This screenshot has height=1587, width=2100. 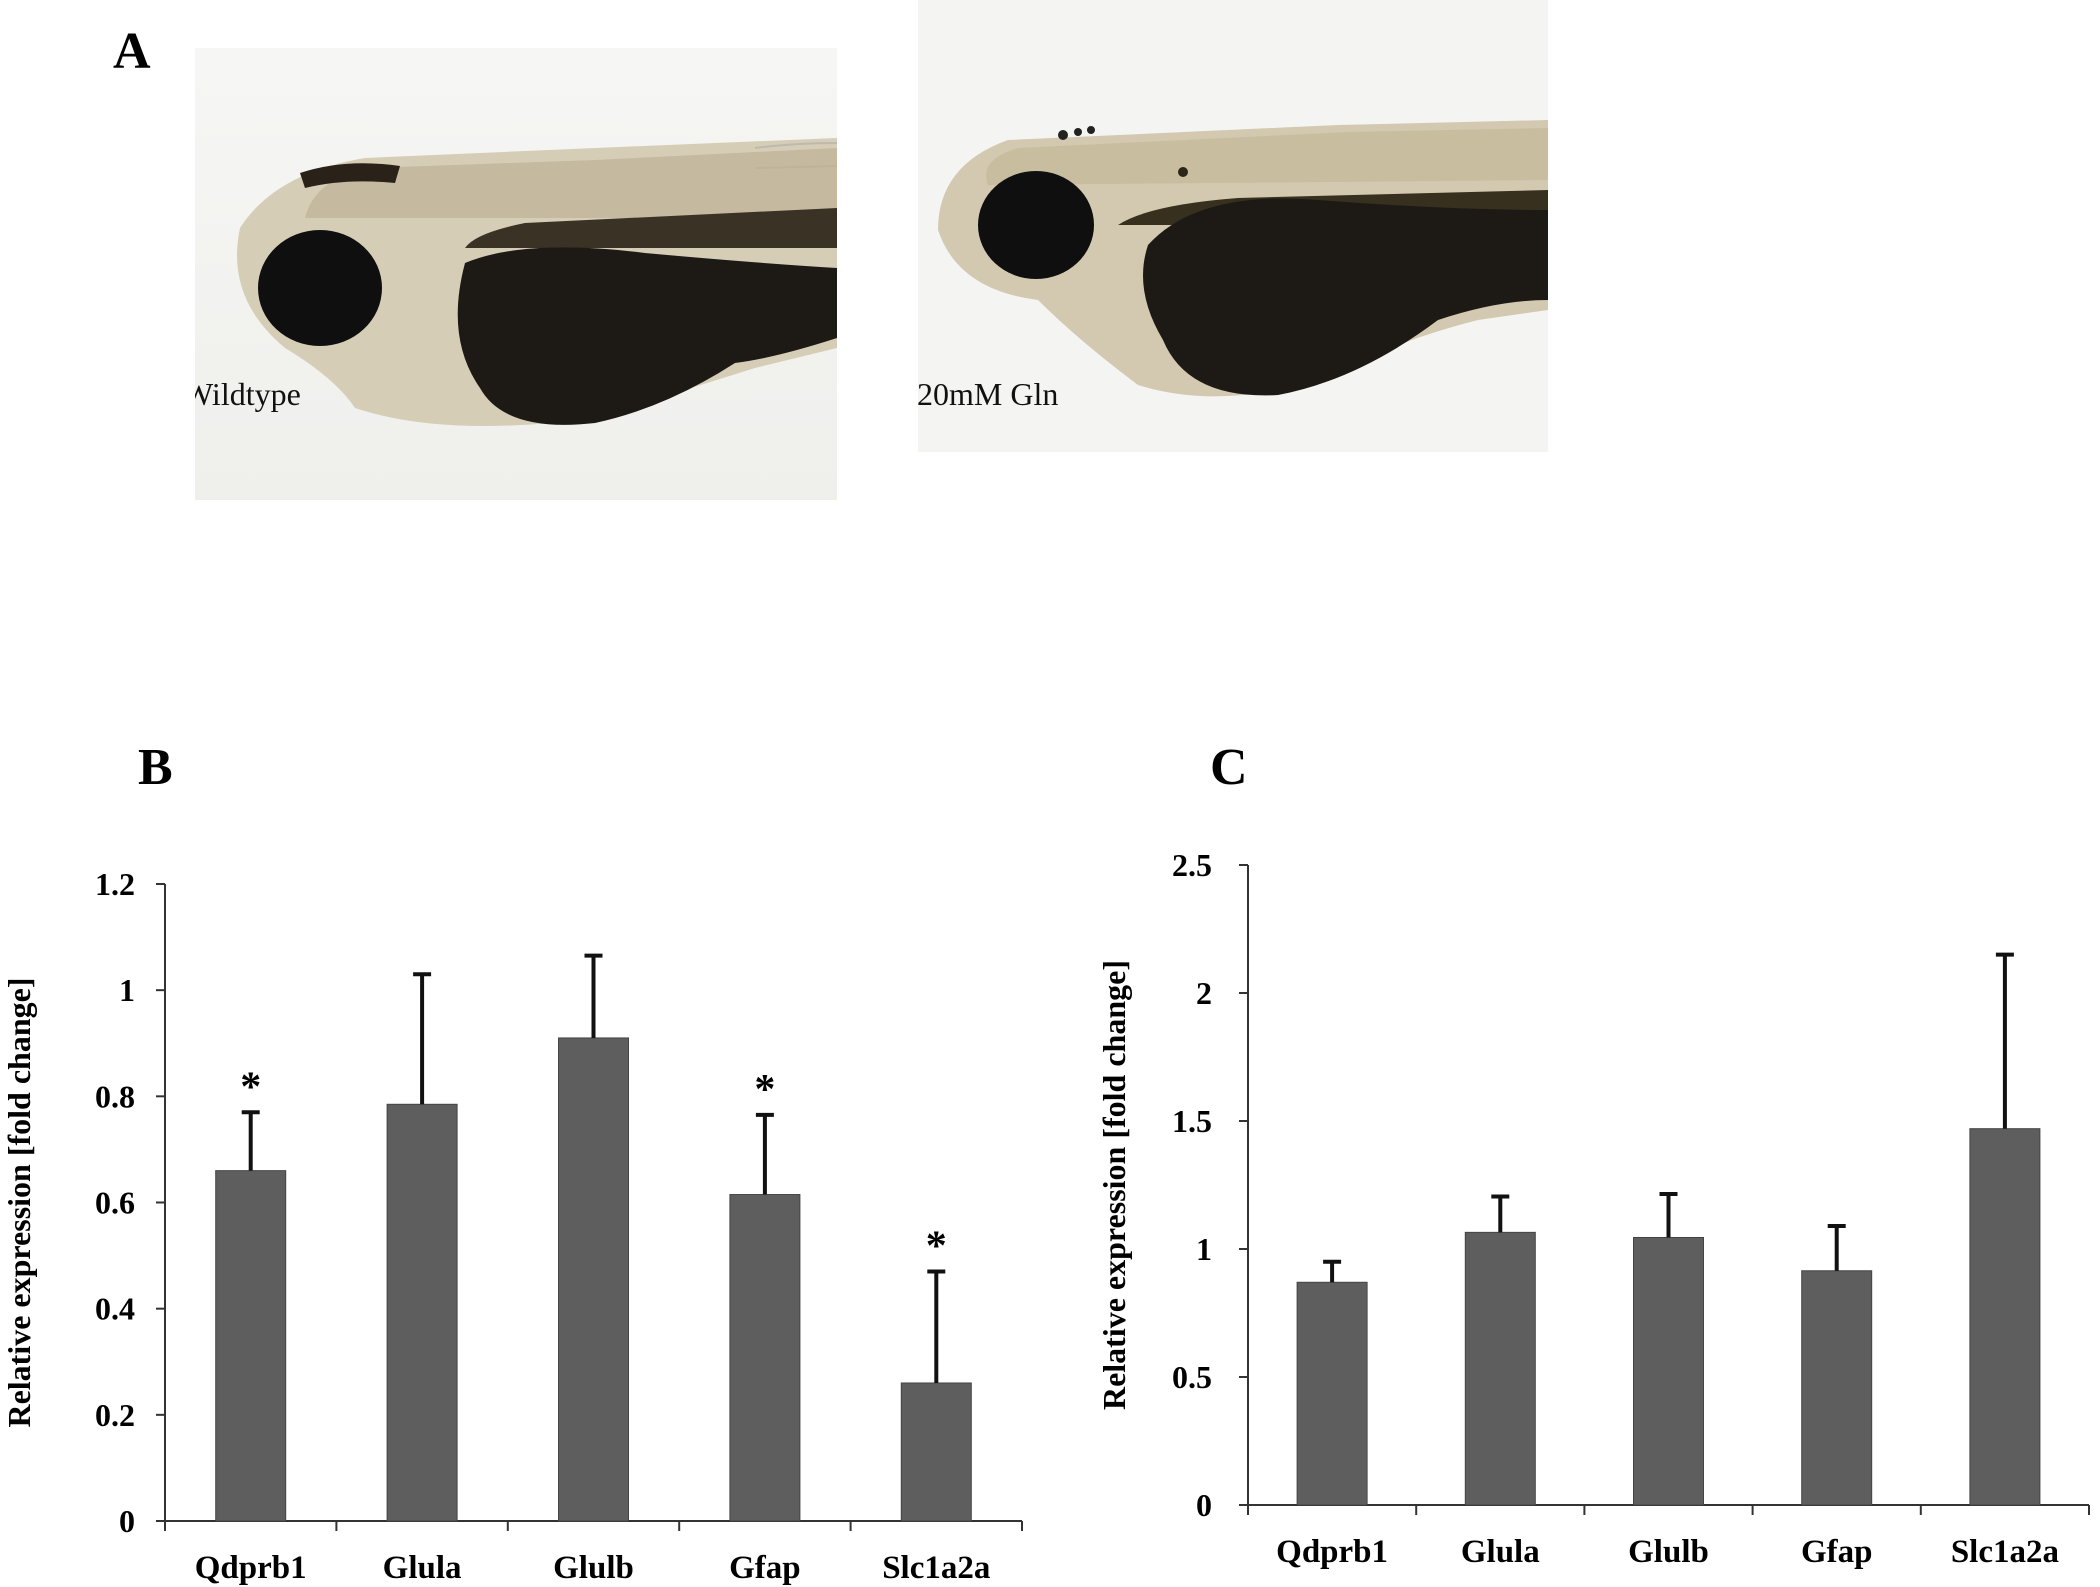 I want to click on micrograph-20mm-gln: 20mM Gln, so click(x=1233, y=226).